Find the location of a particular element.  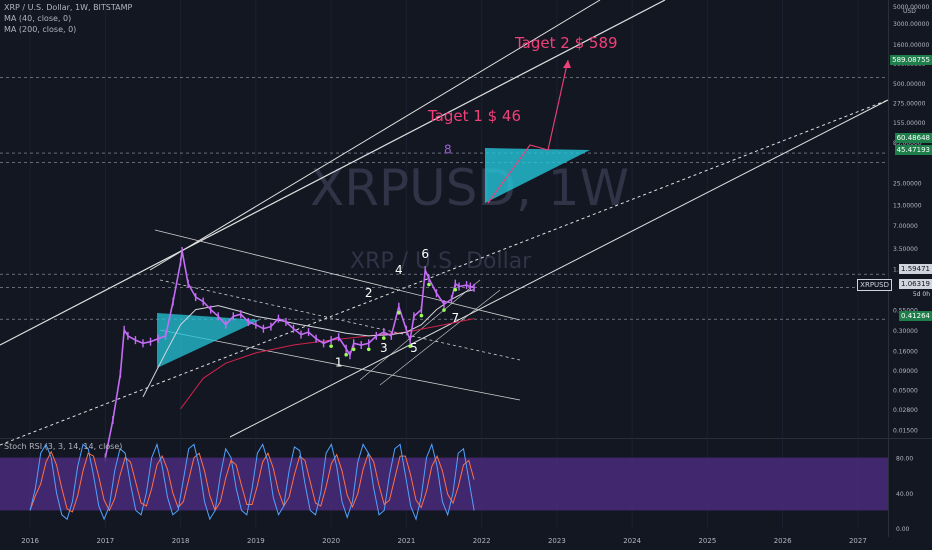

y-tick-label: 7.00000 is located at coordinates (905, 226).